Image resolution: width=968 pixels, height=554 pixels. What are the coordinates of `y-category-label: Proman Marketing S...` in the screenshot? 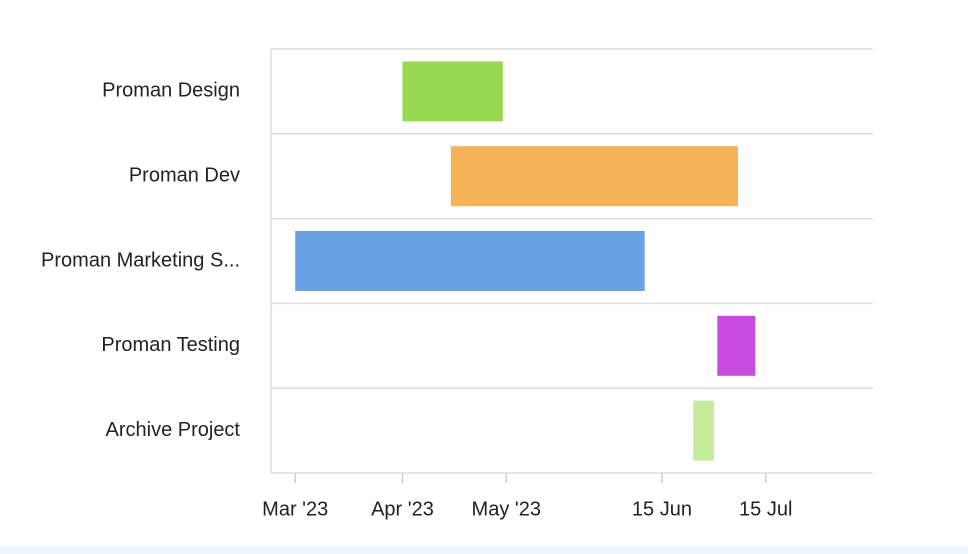 It's located at (140, 260).